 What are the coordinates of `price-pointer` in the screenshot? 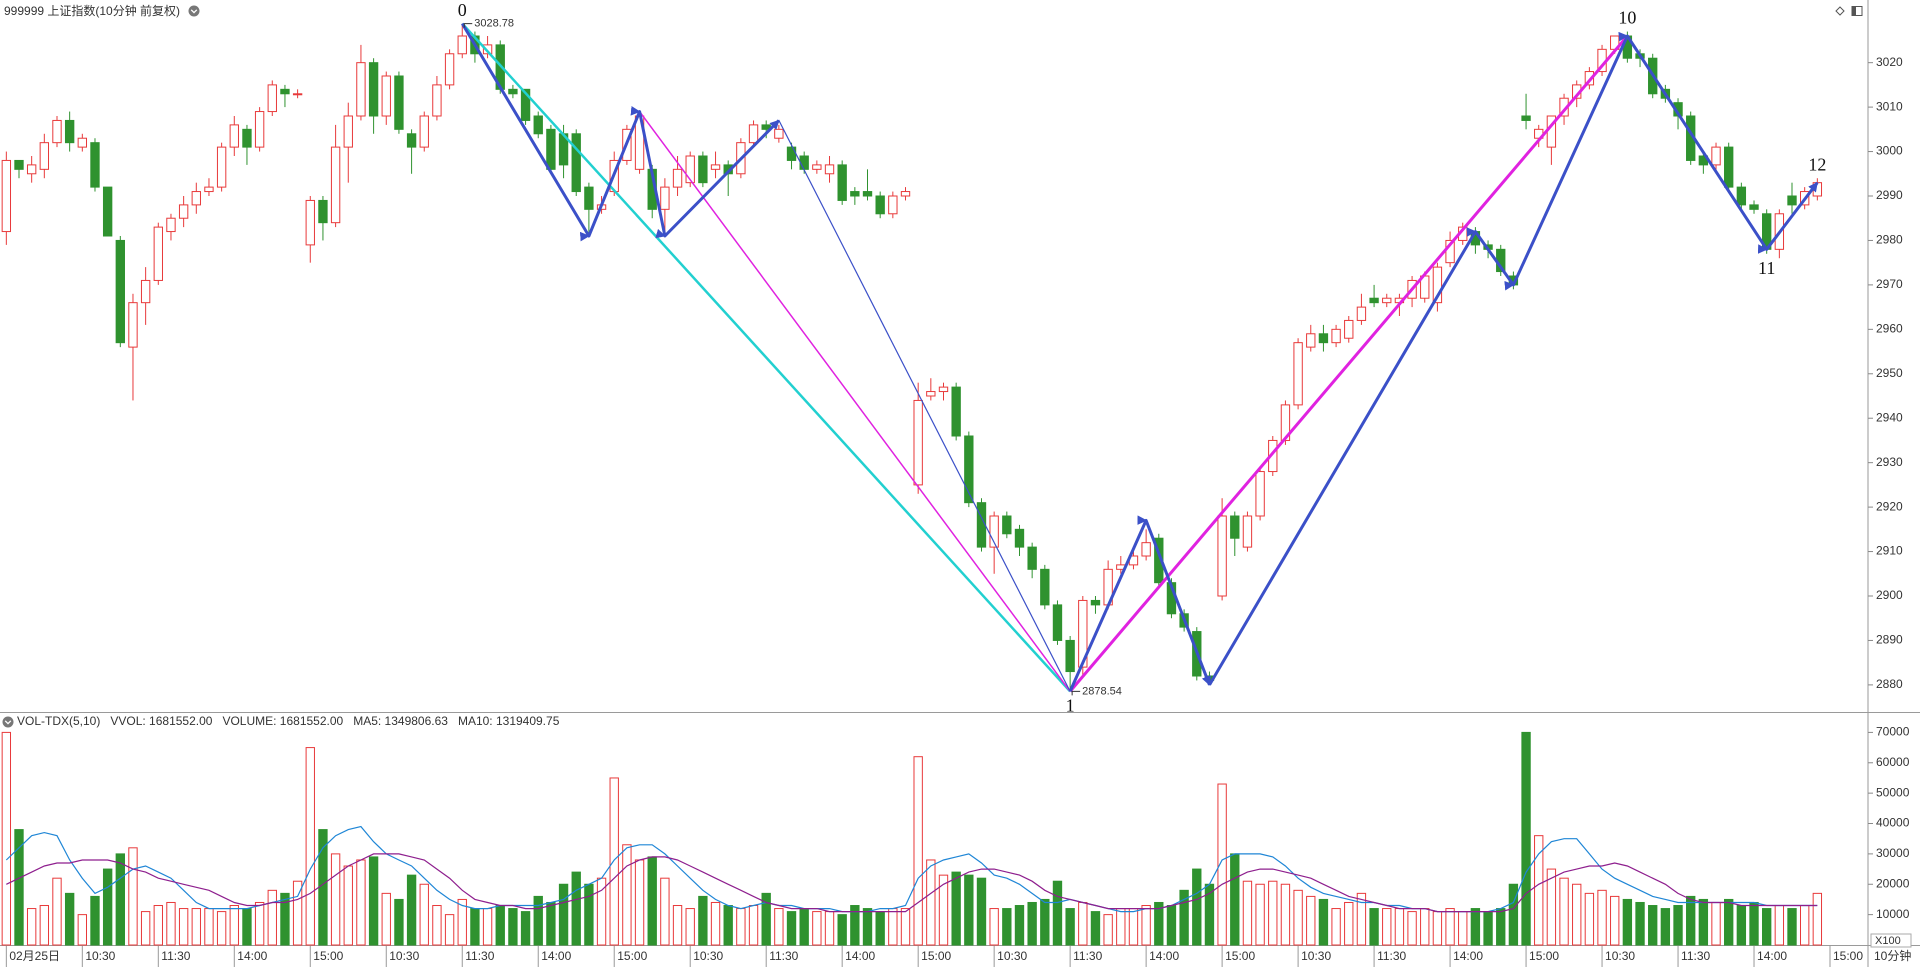 It's located at (468, 25).